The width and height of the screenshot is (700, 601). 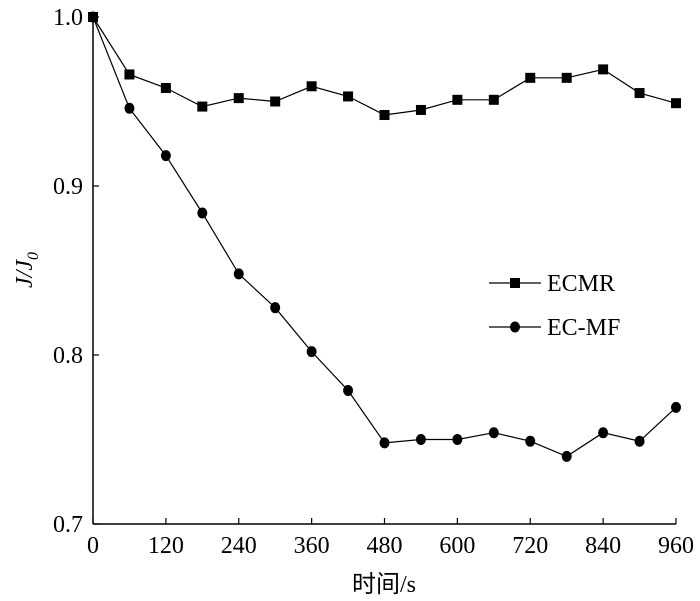 I want to click on legend-item-ecmr: ECMR, so click(x=552, y=284).